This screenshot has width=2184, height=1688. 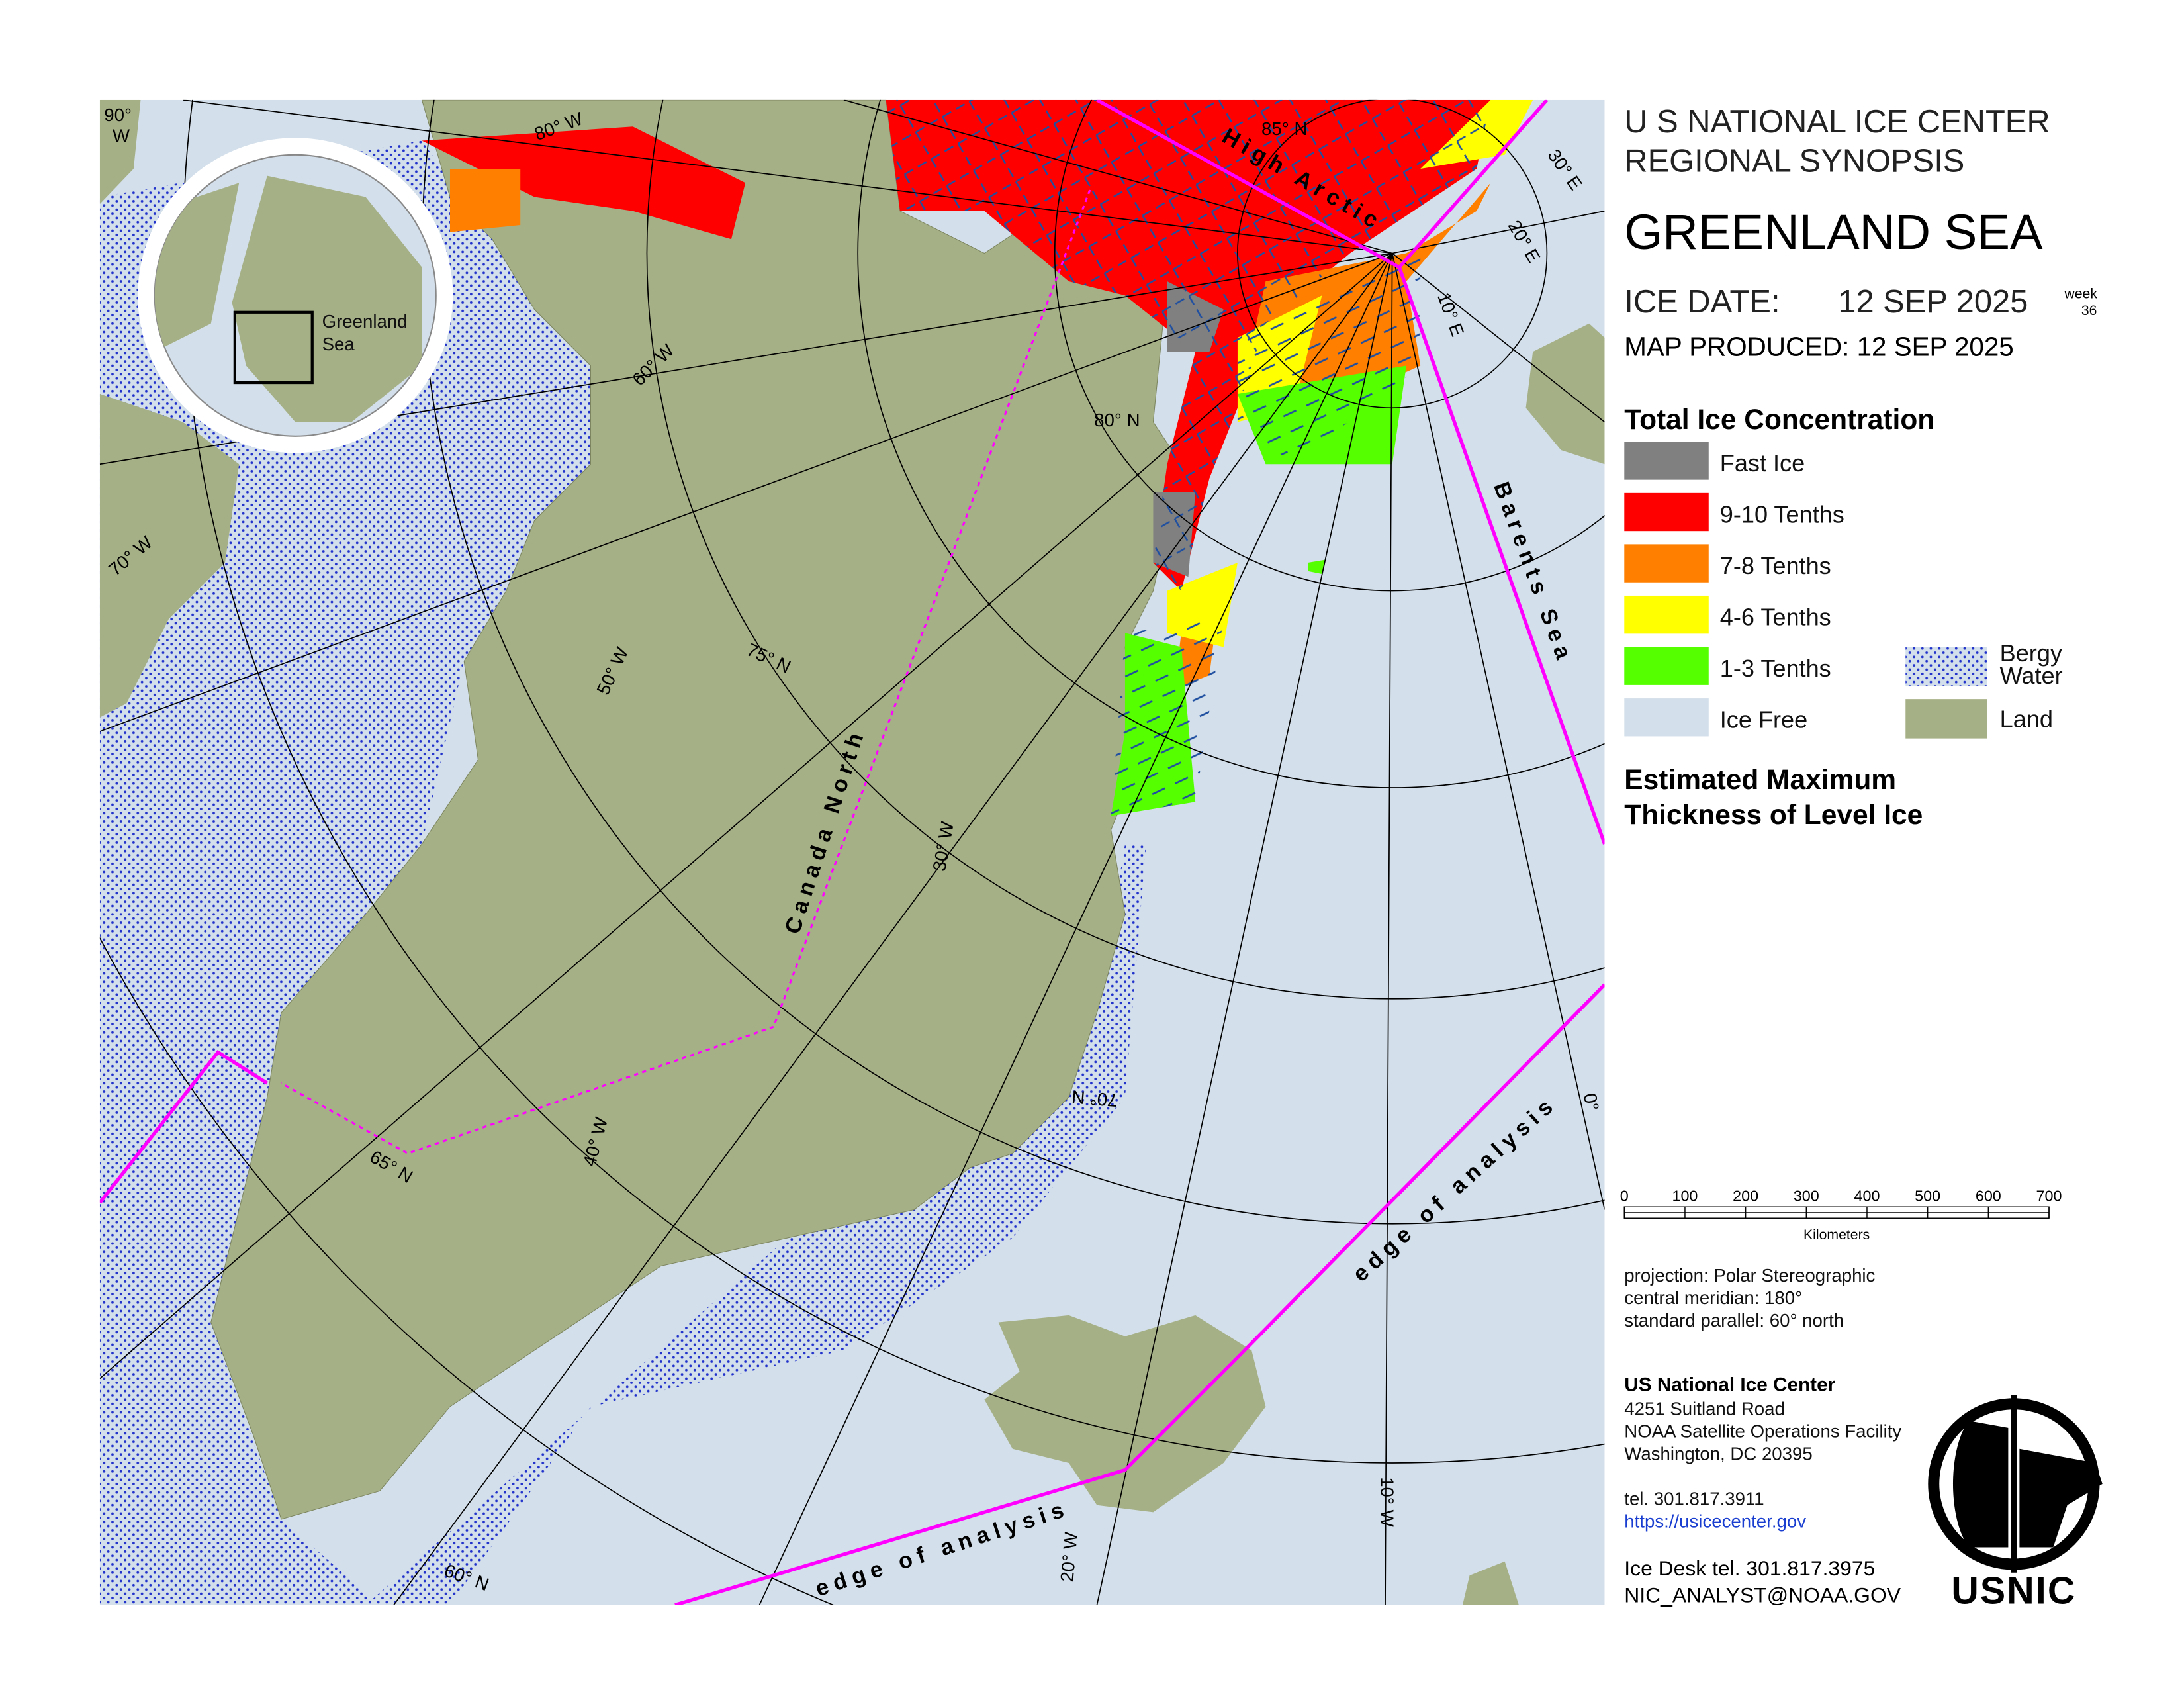 What do you see at coordinates (1746, 1196) in the screenshot?
I see `scale-label: 200` at bounding box center [1746, 1196].